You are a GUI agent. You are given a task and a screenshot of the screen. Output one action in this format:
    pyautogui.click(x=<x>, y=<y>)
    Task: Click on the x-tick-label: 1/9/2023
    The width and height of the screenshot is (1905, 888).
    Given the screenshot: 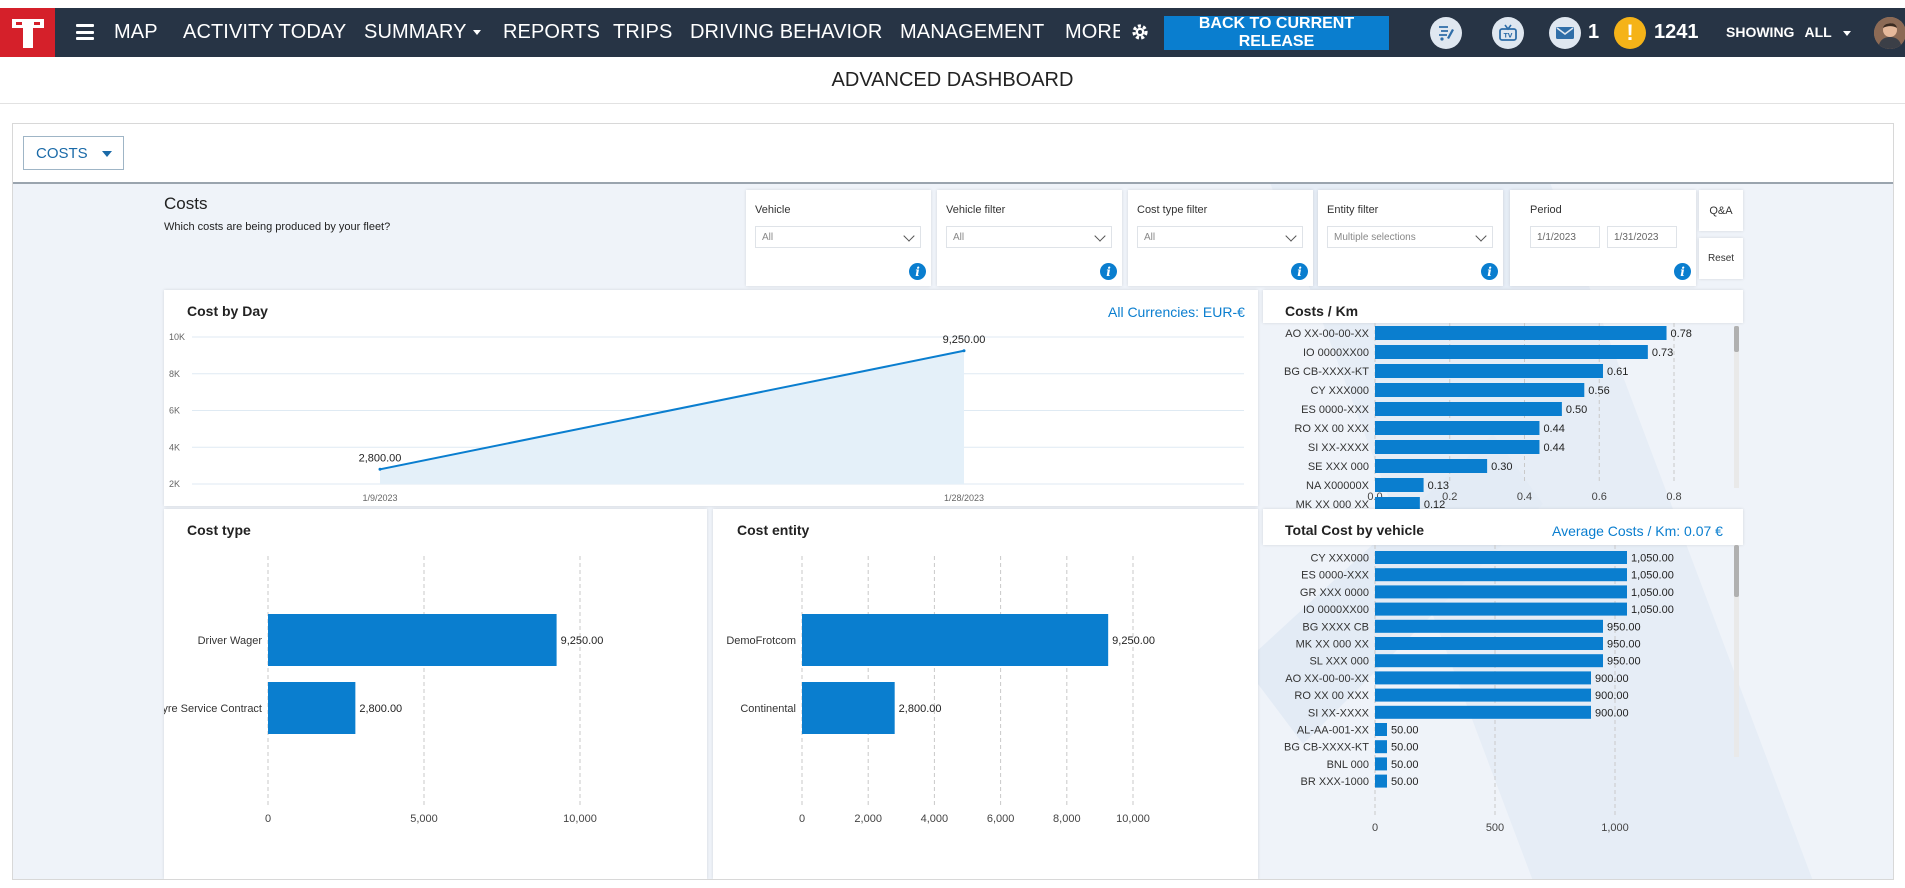 What is the action you would take?
    pyautogui.click(x=379, y=498)
    